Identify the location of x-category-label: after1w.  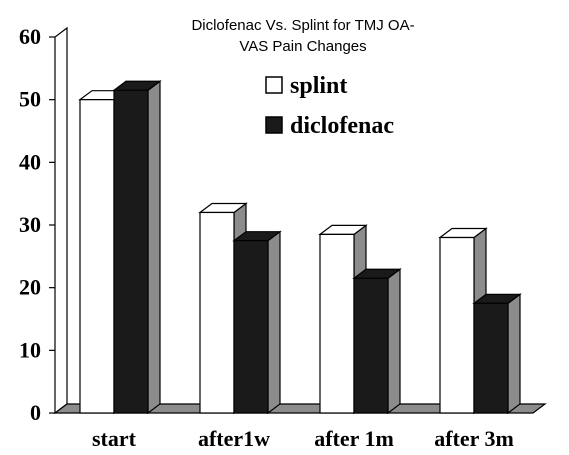
(234, 438).